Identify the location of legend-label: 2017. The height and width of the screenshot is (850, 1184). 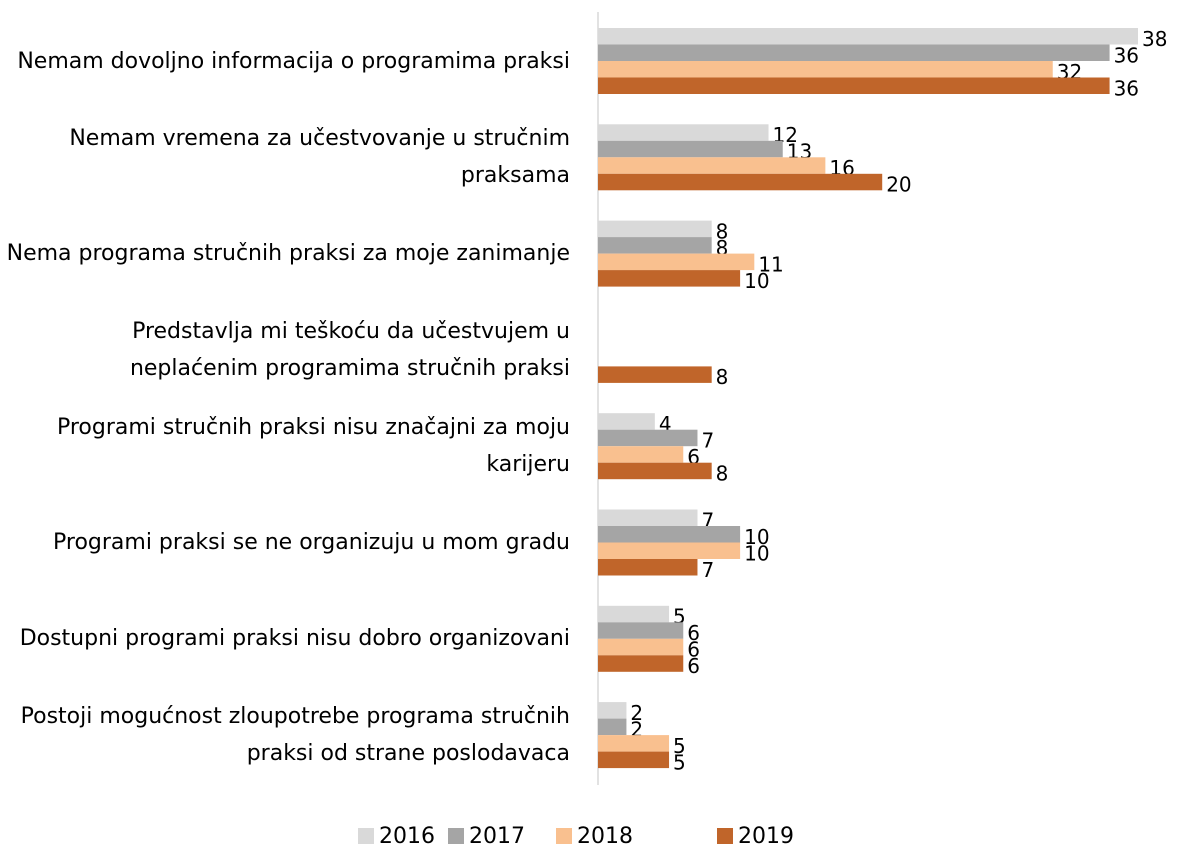
(497, 836).